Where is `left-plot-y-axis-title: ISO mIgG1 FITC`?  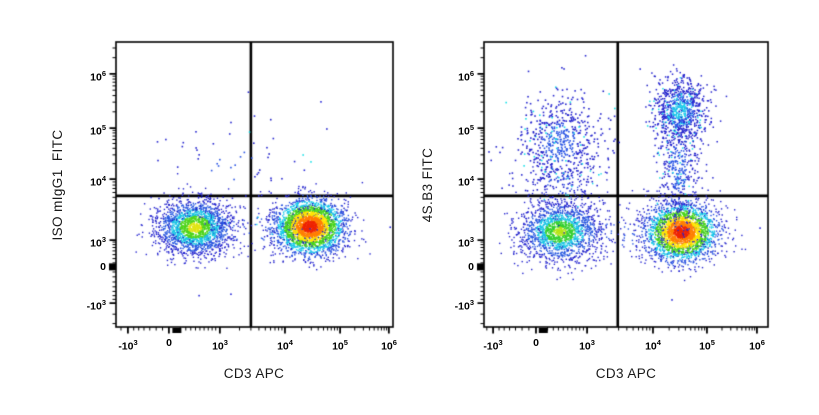
left-plot-y-axis-title: ISO mIgG1 FITC is located at coordinates (57, 185).